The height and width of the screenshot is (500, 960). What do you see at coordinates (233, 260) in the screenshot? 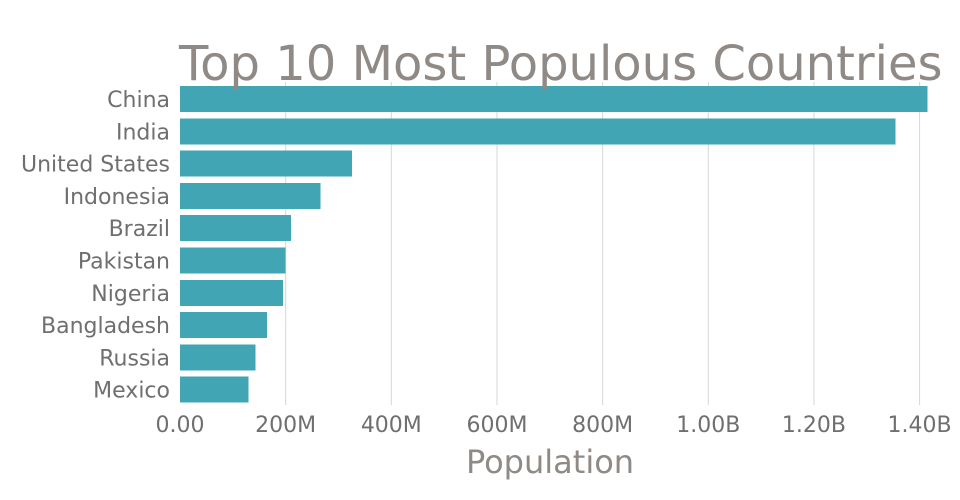
I see `bar-pakistan` at bounding box center [233, 260].